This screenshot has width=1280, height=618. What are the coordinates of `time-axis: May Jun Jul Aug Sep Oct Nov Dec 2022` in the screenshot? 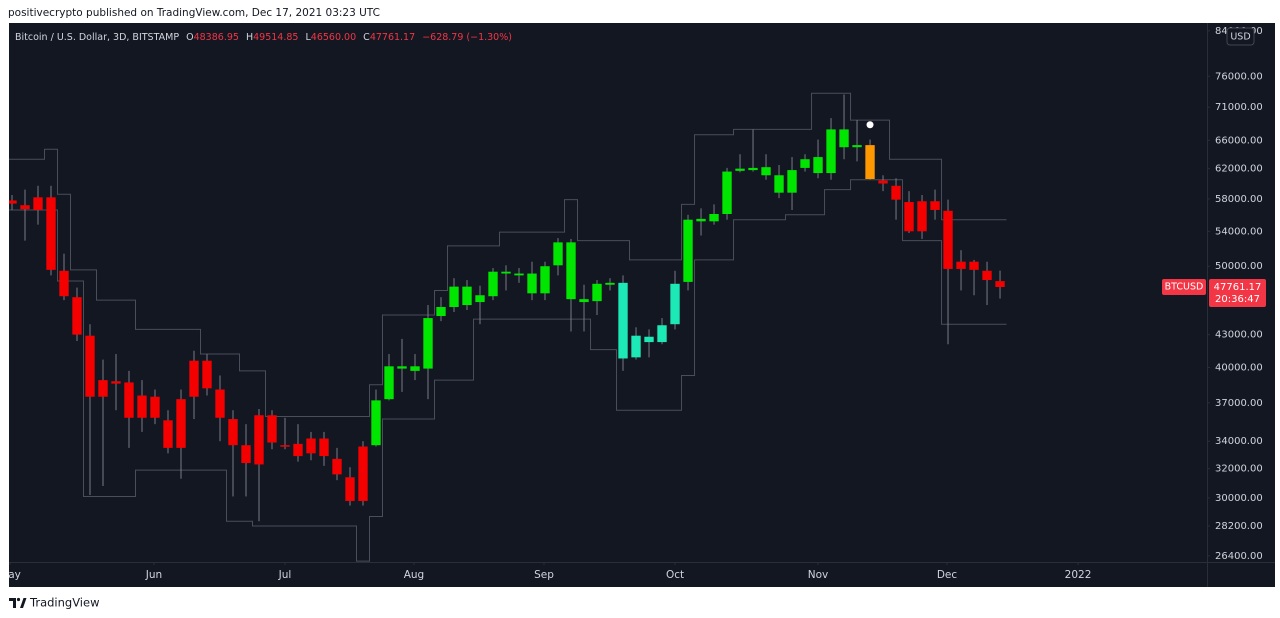 It's located at (546, 571).